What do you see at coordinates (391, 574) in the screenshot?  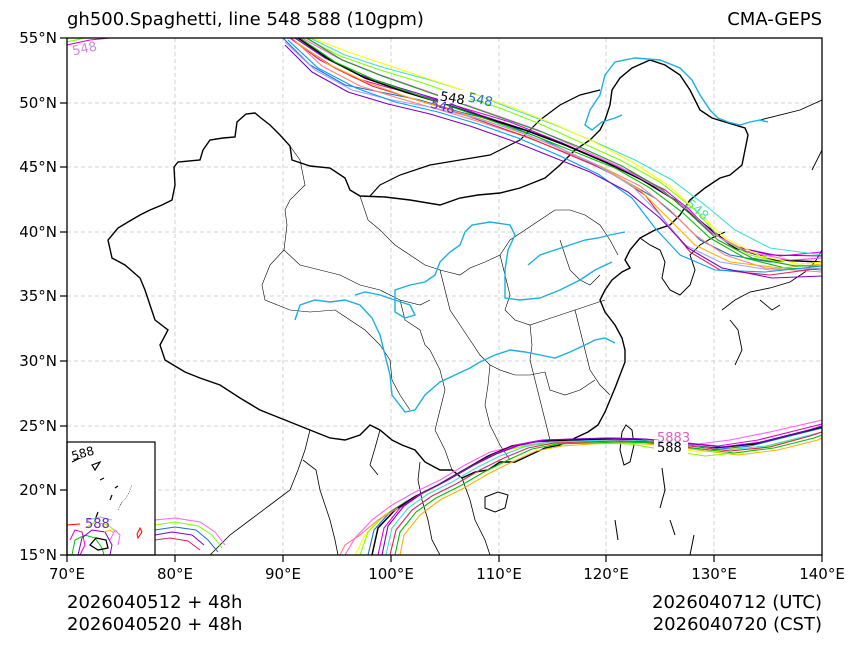 I see `lon-label-100: 100°E` at bounding box center [391, 574].